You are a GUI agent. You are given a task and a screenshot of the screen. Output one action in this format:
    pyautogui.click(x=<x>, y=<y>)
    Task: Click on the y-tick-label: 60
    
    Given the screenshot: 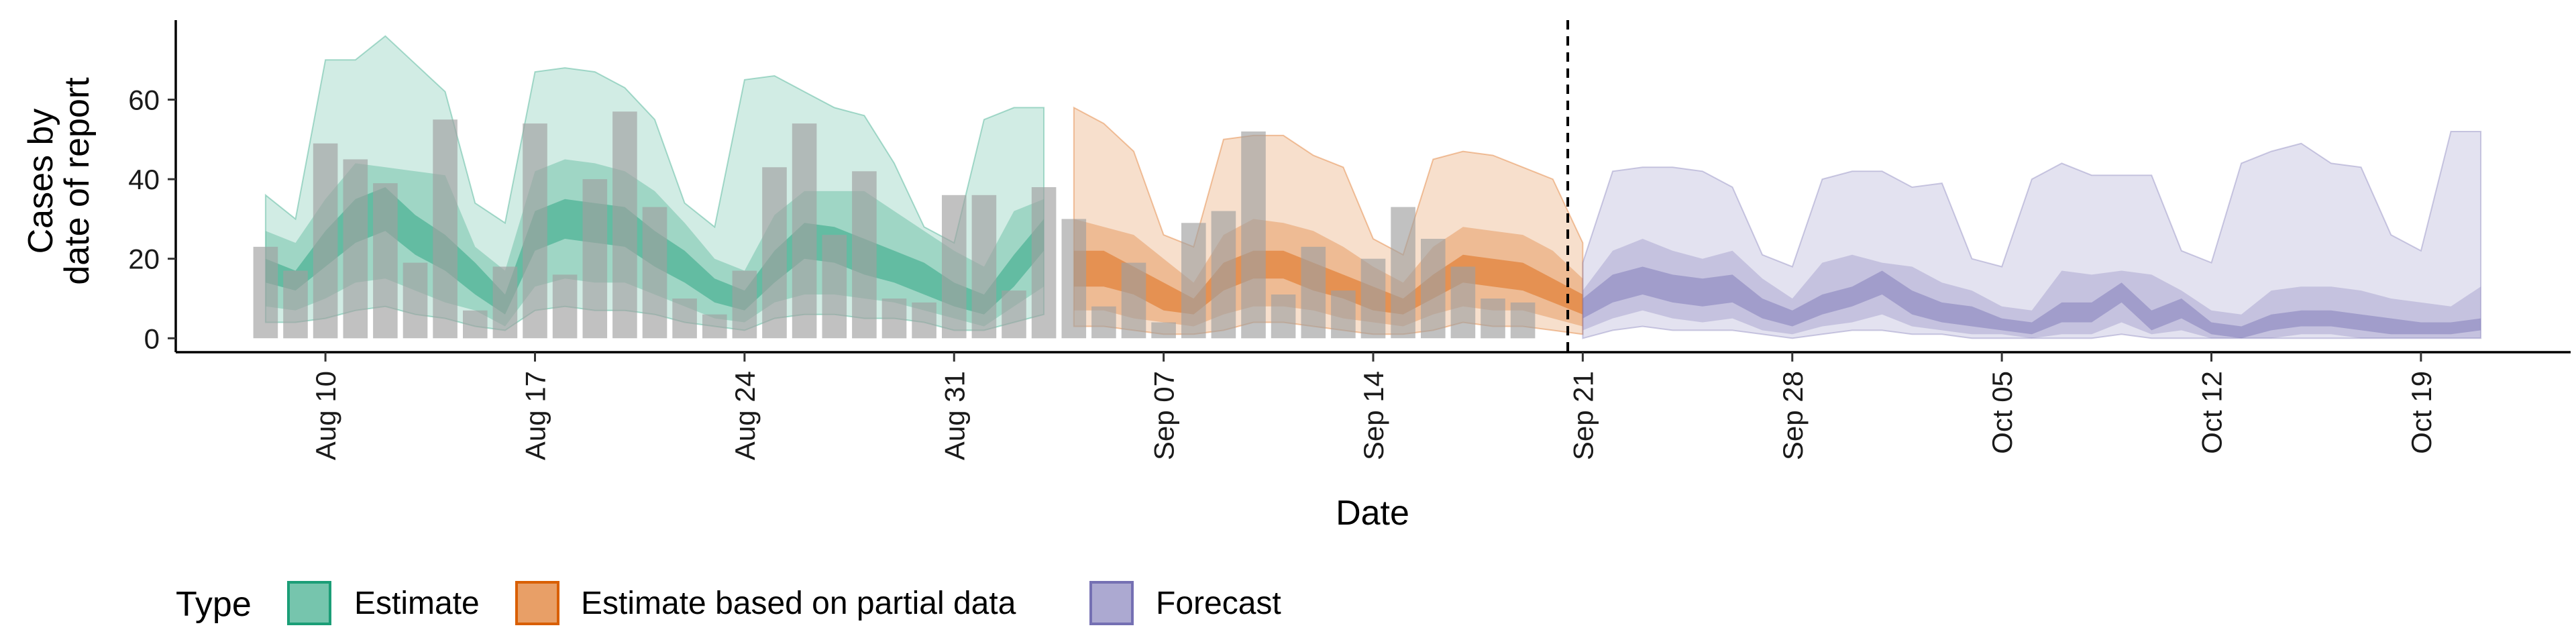 What is the action you would take?
    pyautogui.click(x=144, y=100)
    